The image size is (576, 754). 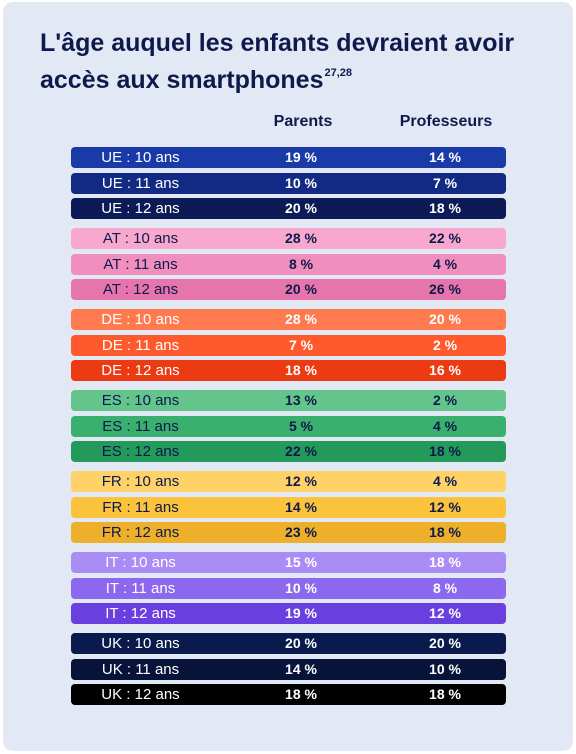 What do you see at coordinates (301, 263) in the screenshot?
I see `value-parents: 8 %` at bounding box center [301, 263].